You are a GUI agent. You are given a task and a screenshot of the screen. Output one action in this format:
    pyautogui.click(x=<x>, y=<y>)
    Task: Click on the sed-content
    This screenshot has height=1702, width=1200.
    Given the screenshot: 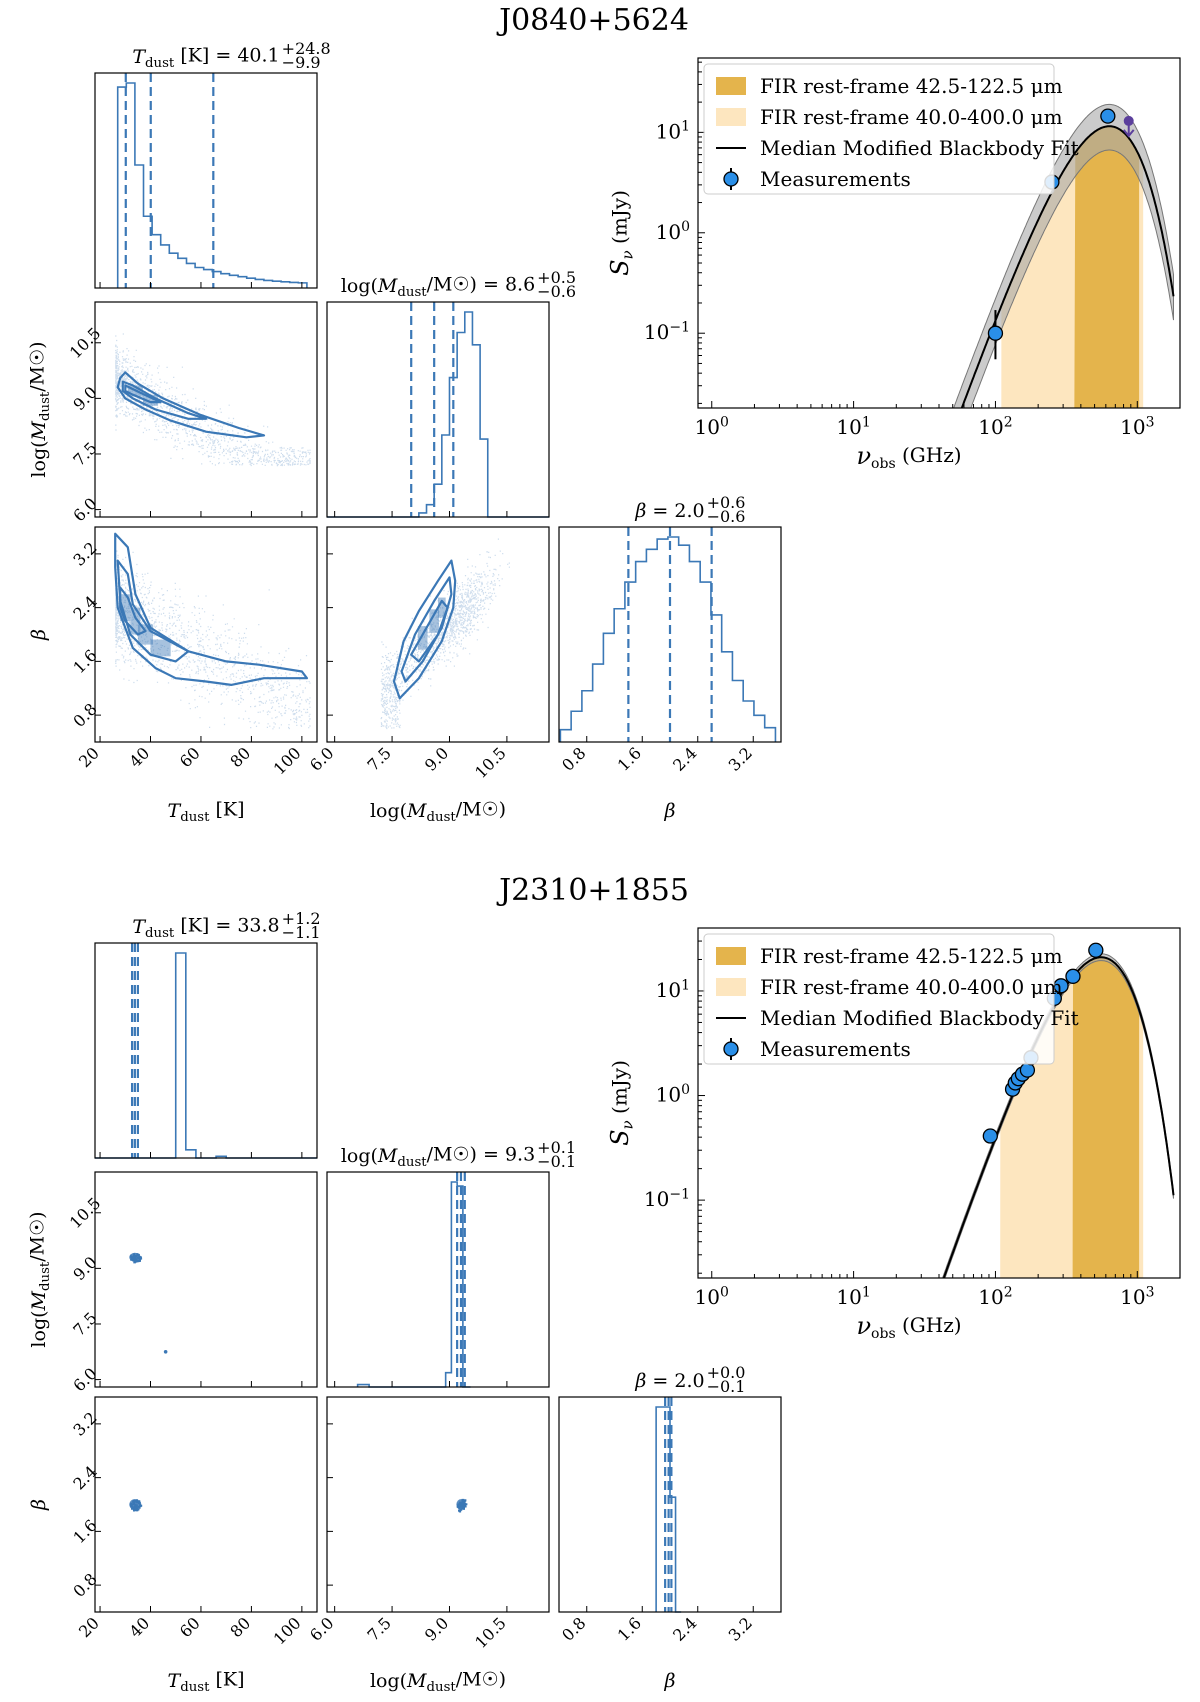 What is the action you would take?
    pyautogui.click(x=1058, y=1110)
    